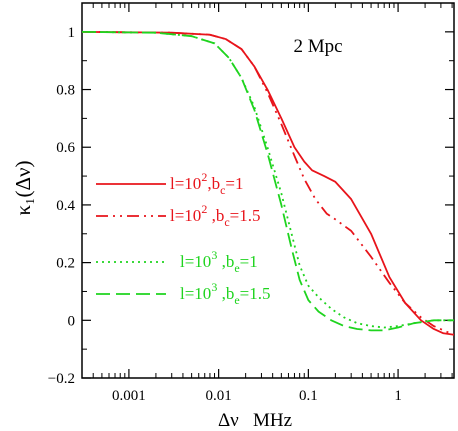 The height and width of the screenshot is (431, 458). What do you see at coordinates (72, 33) in the screenshot?
I see `y-tick-label: 1` at bounding box center [72, 33].